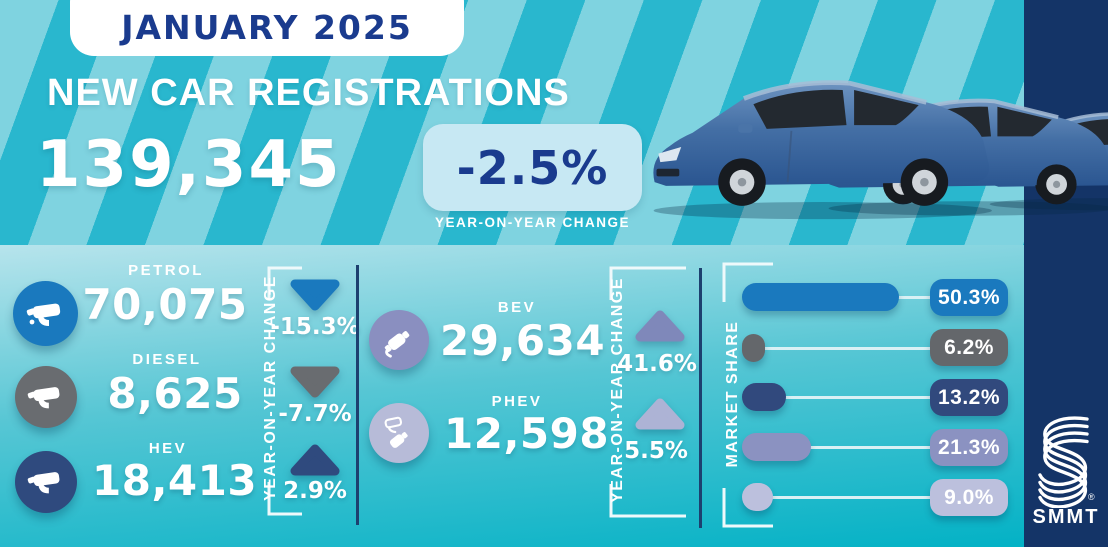 This screenshot has height=547, width=1108. What do you see at coordinates (189, 165) in the screenshot?
I see `total-registrations-value: 139,345` at bounding box center [189, 165].